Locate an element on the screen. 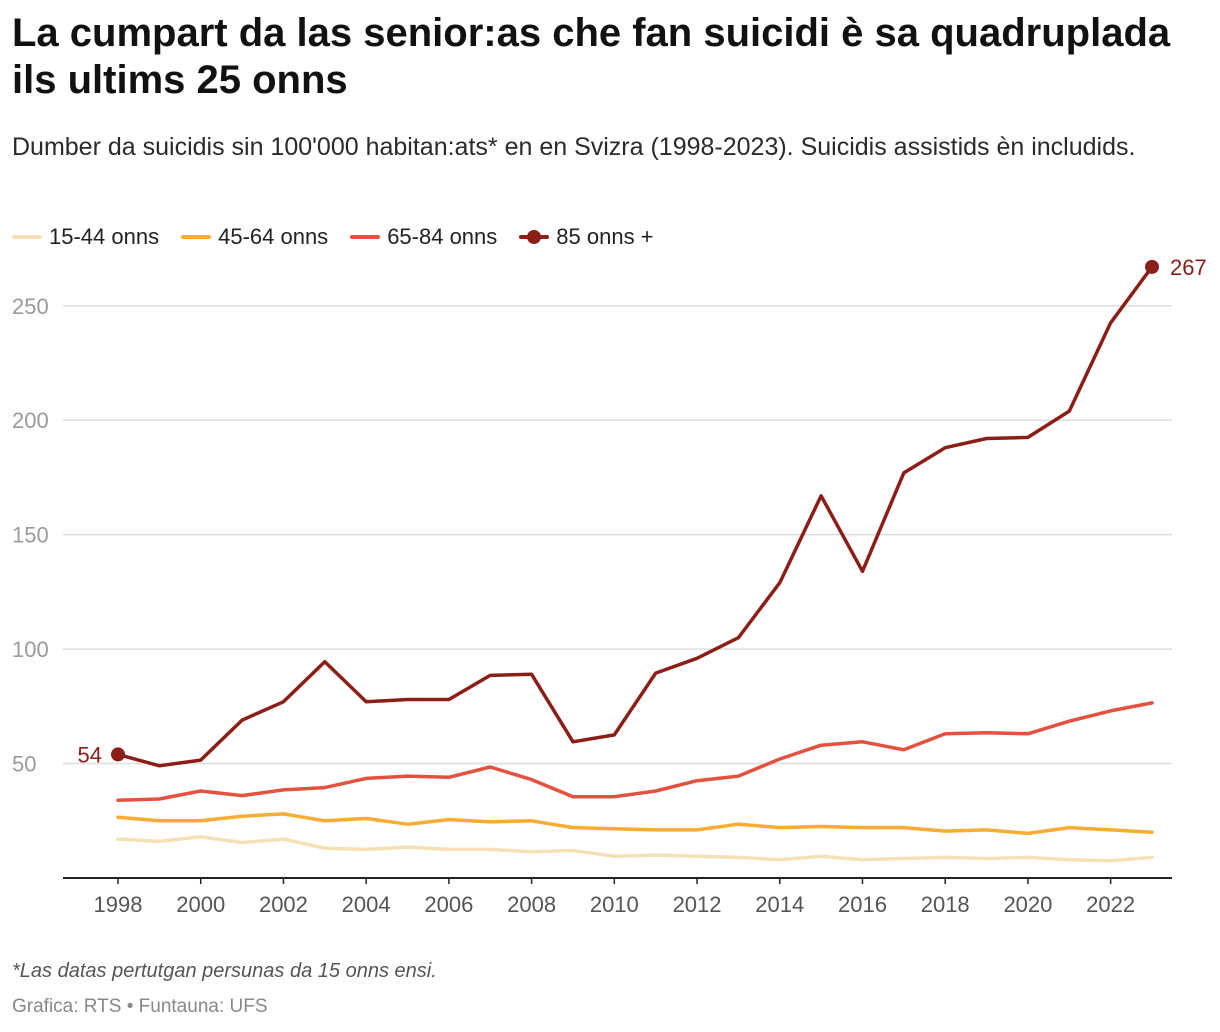 The image size is (1220, 1032). x-tick-label-2022: 2022 is located at coordinates (1110, 904).